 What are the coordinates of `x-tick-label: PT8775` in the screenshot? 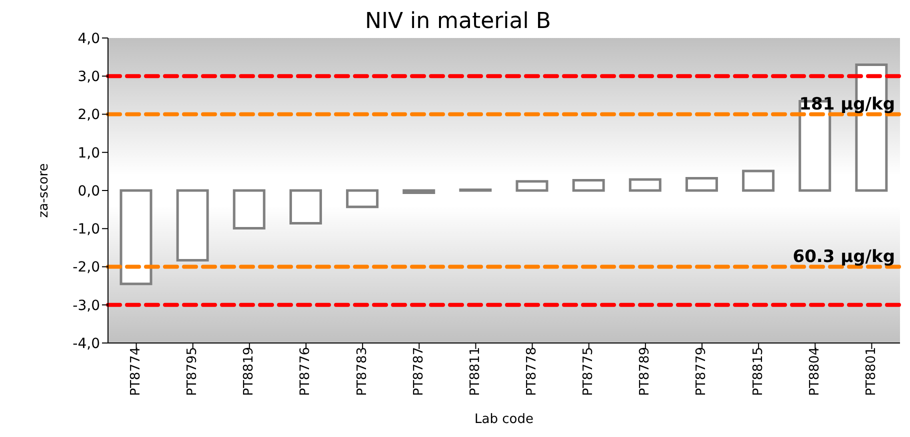 It's located at (588, 371).